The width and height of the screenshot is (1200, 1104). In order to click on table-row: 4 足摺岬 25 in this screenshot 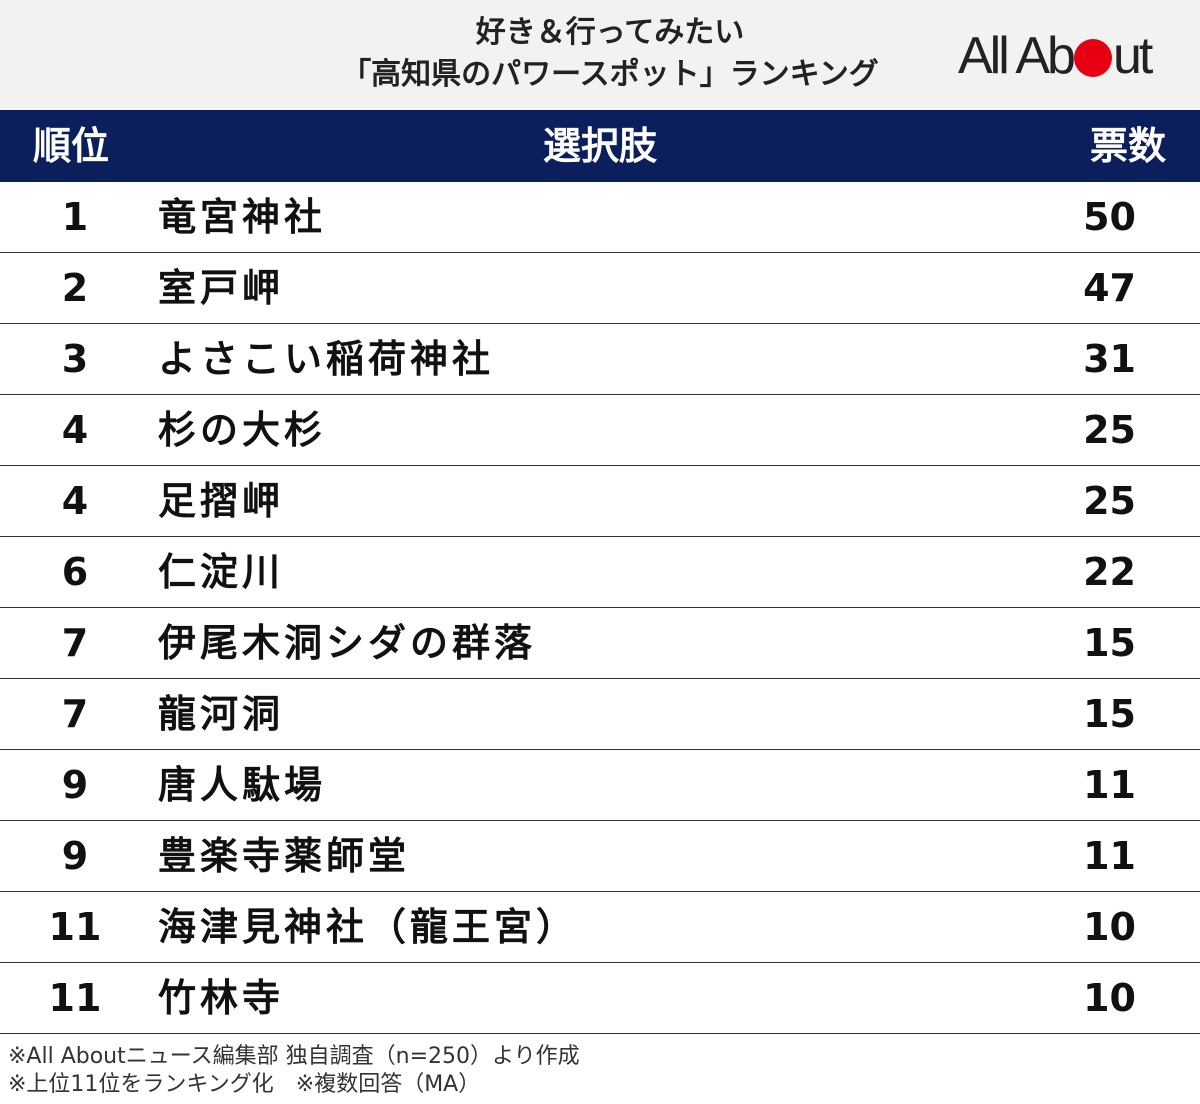, I will do `click(600, 501)`.